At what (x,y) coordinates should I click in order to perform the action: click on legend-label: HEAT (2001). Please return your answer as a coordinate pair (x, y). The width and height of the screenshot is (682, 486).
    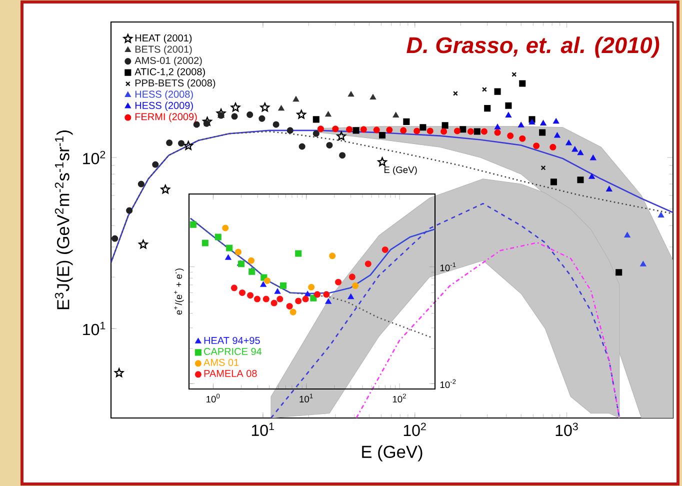
    Looking at the image, I should click on (163, 39).